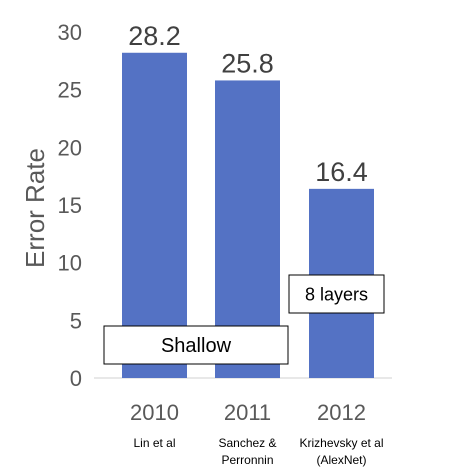  What do you see at coordinates (341, 460) in the screenshot?
I see `category-sublabel: (AlexNet)` at bounding box center [341, 460].